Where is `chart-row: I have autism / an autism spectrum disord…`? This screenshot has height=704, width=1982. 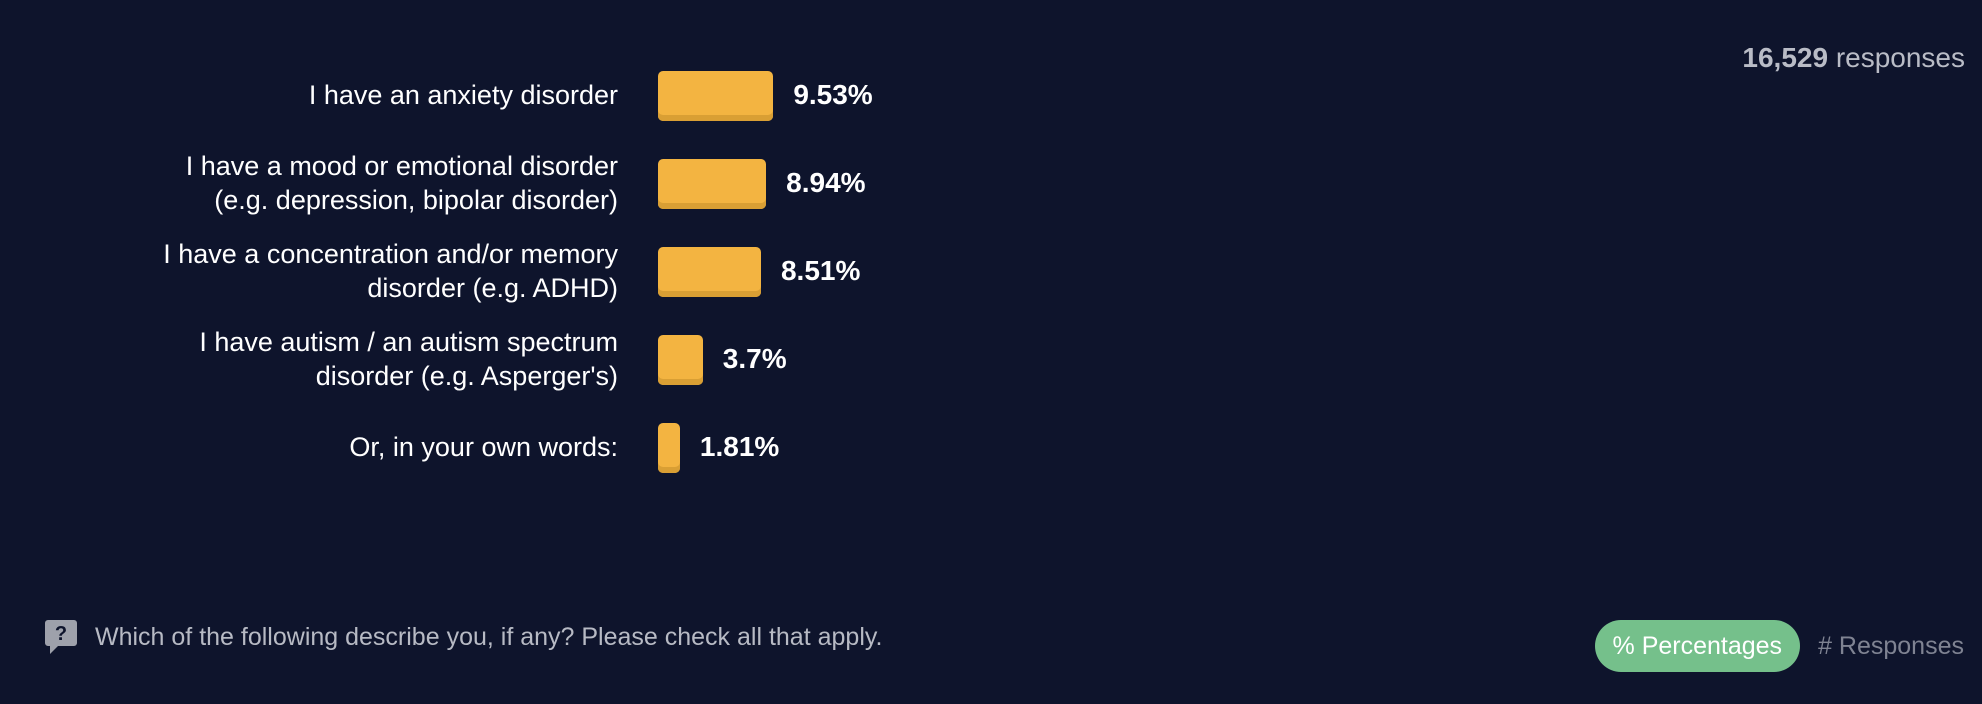
chart-row: I have autism / an autism spectrum disord… is located at coordinates (500, 359).